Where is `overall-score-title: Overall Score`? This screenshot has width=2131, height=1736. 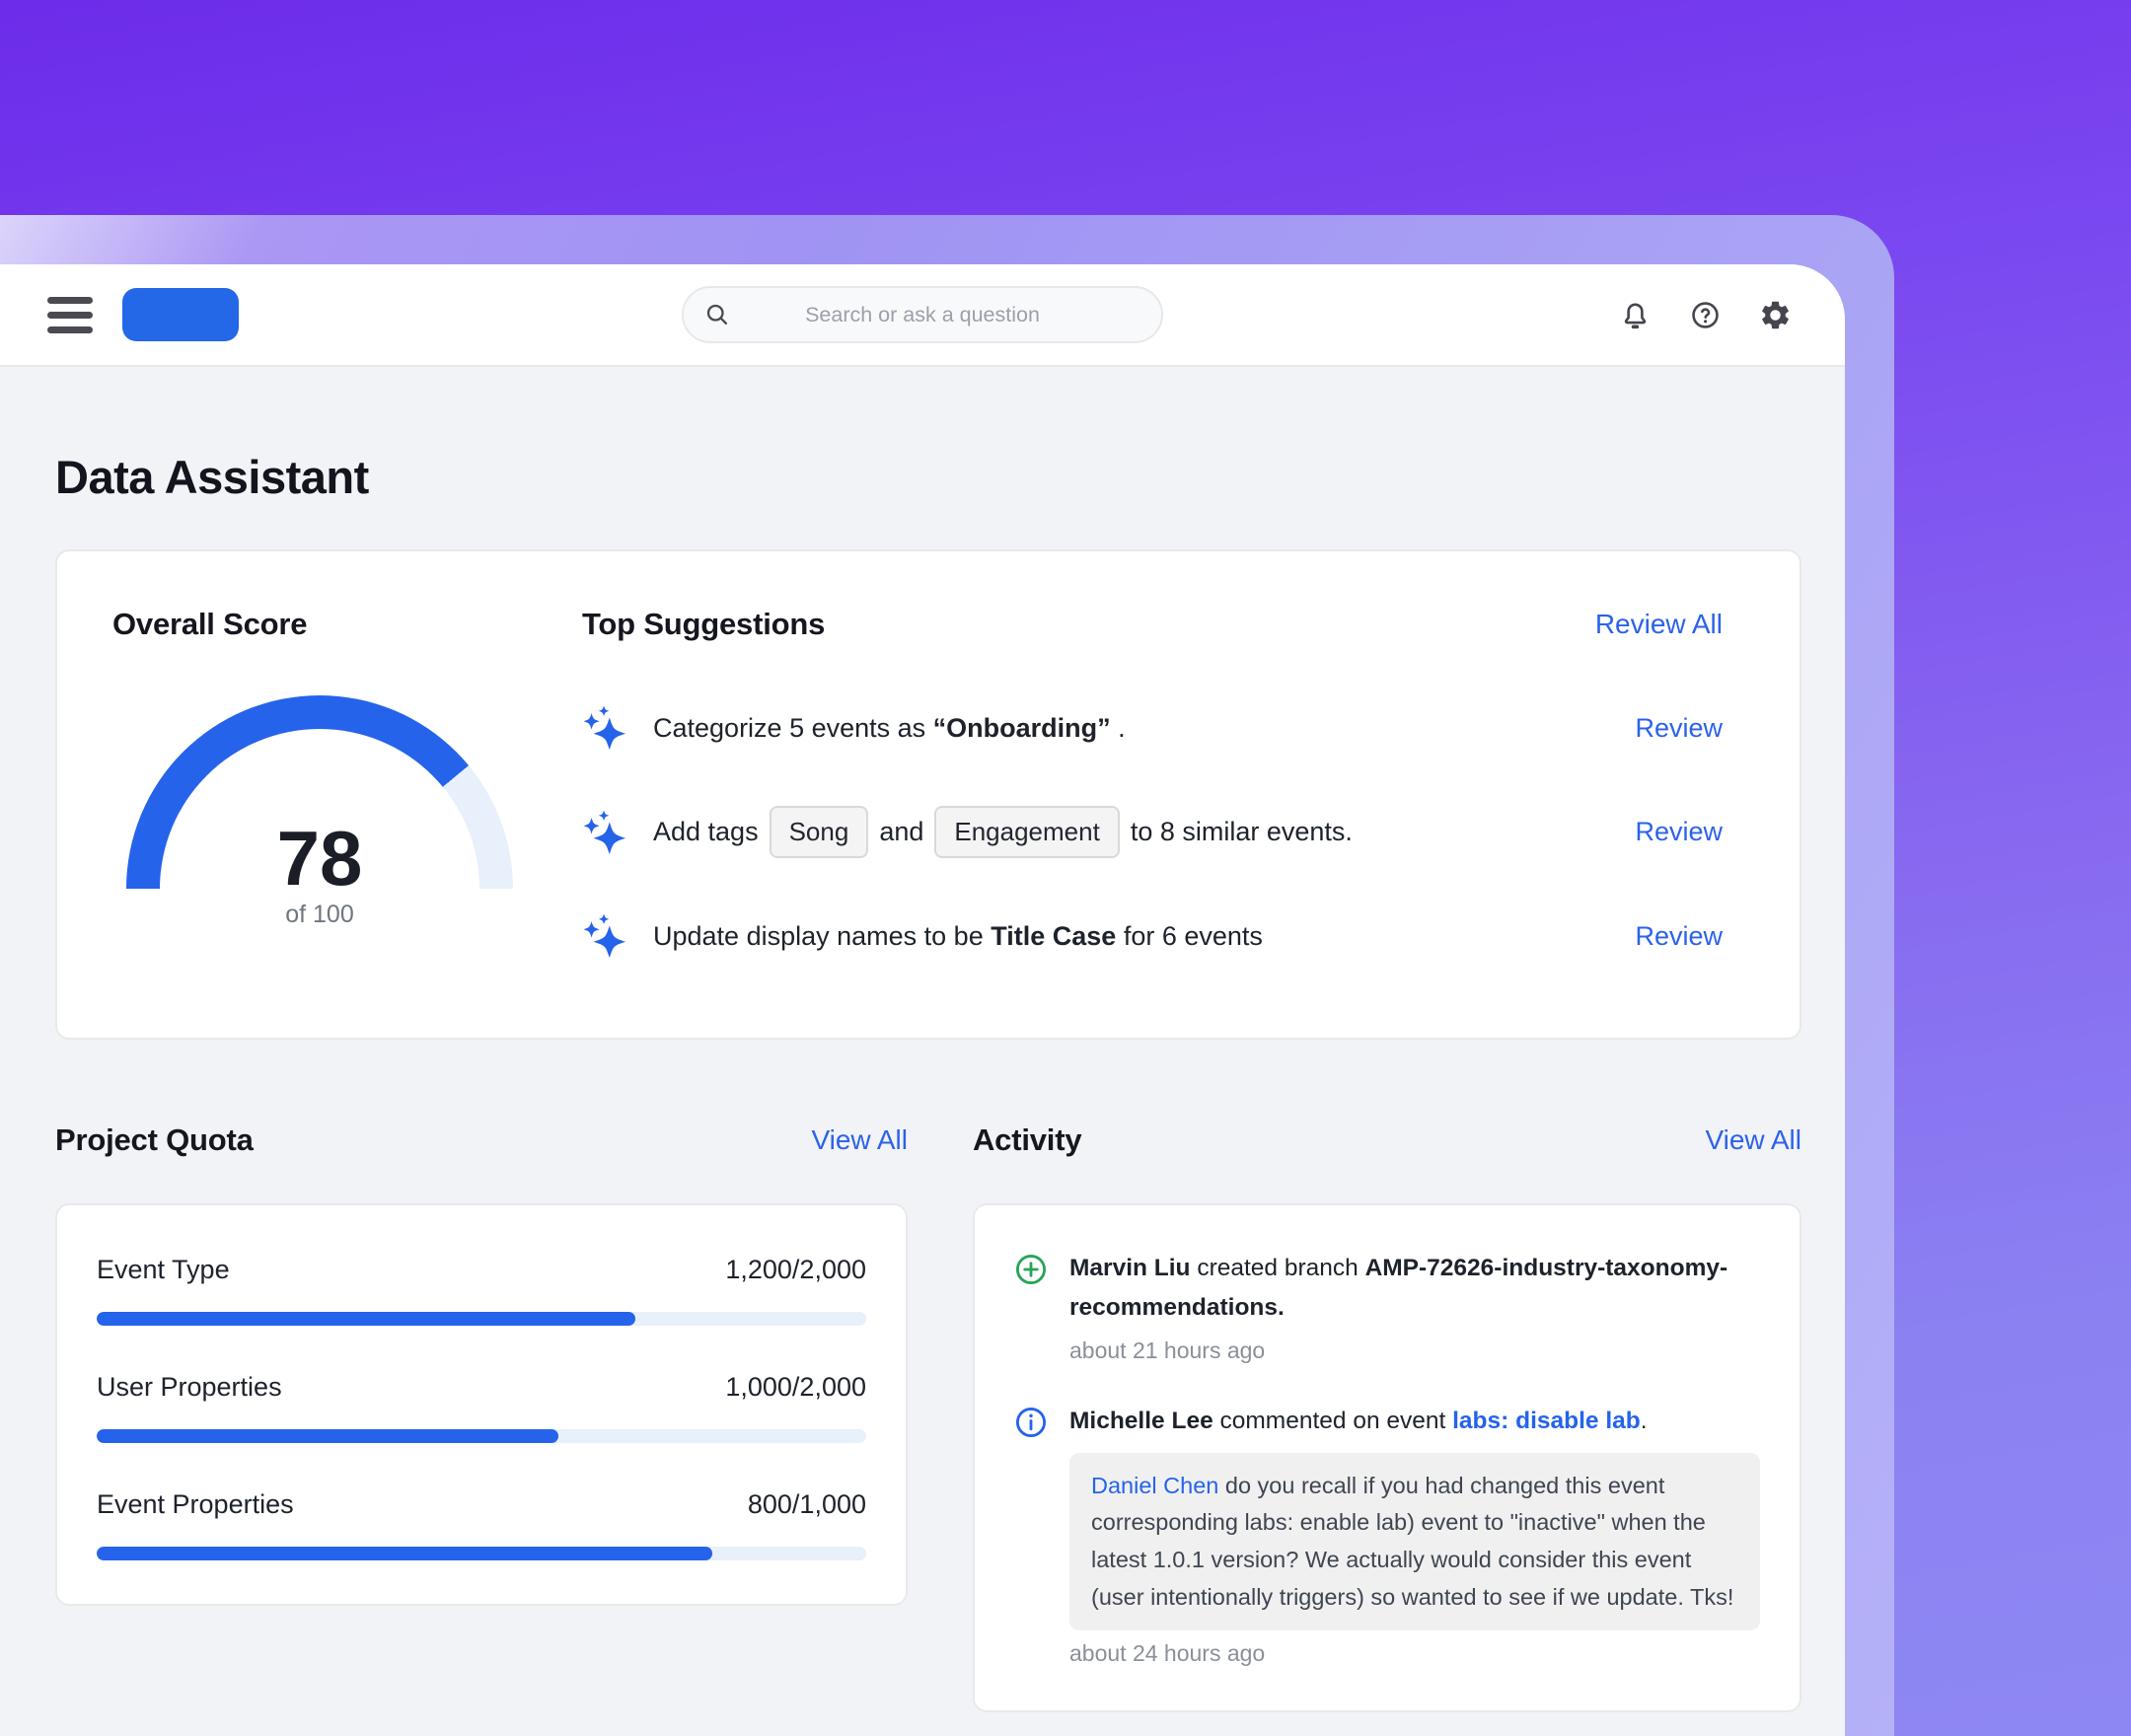
overall-score-title: Overall Score is located at coordinates (210, 624).